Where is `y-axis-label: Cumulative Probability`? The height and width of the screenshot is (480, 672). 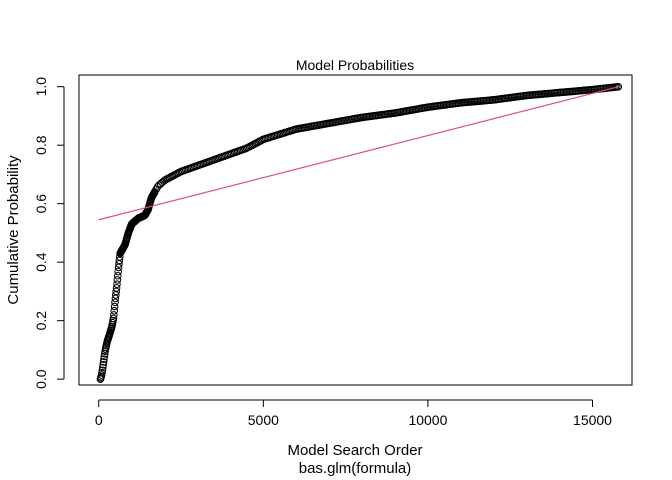 y-axis-label: Cumulative Probability is located at coordinates (13, 230).